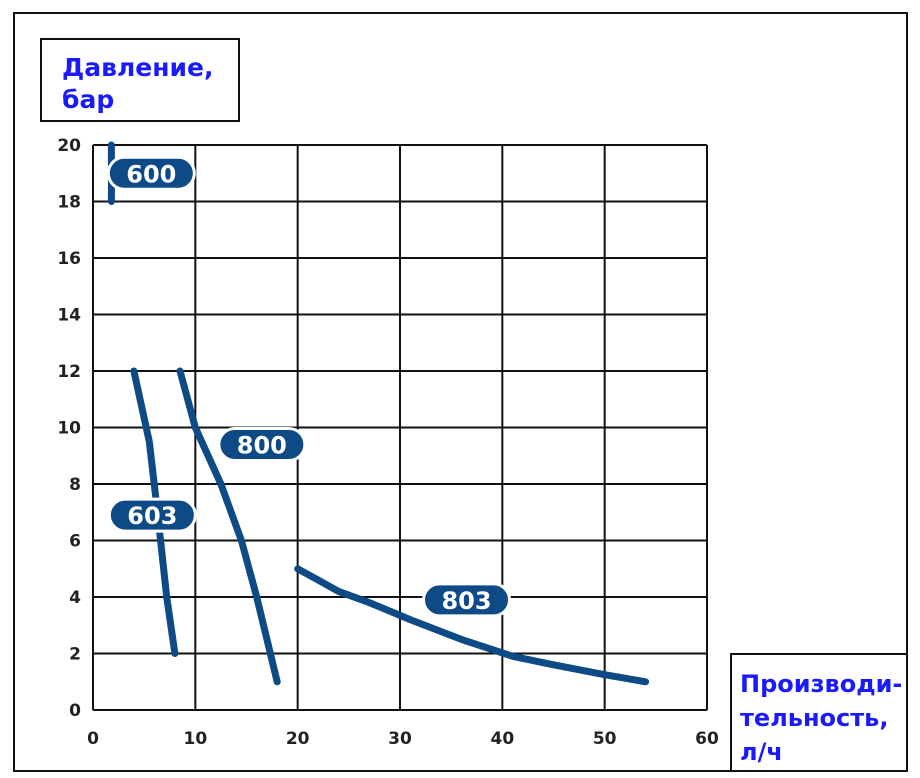  Describe the element at coordinates (138, 83) in the screenshot. I see `y-axis-title: Давление, бар` at that location.